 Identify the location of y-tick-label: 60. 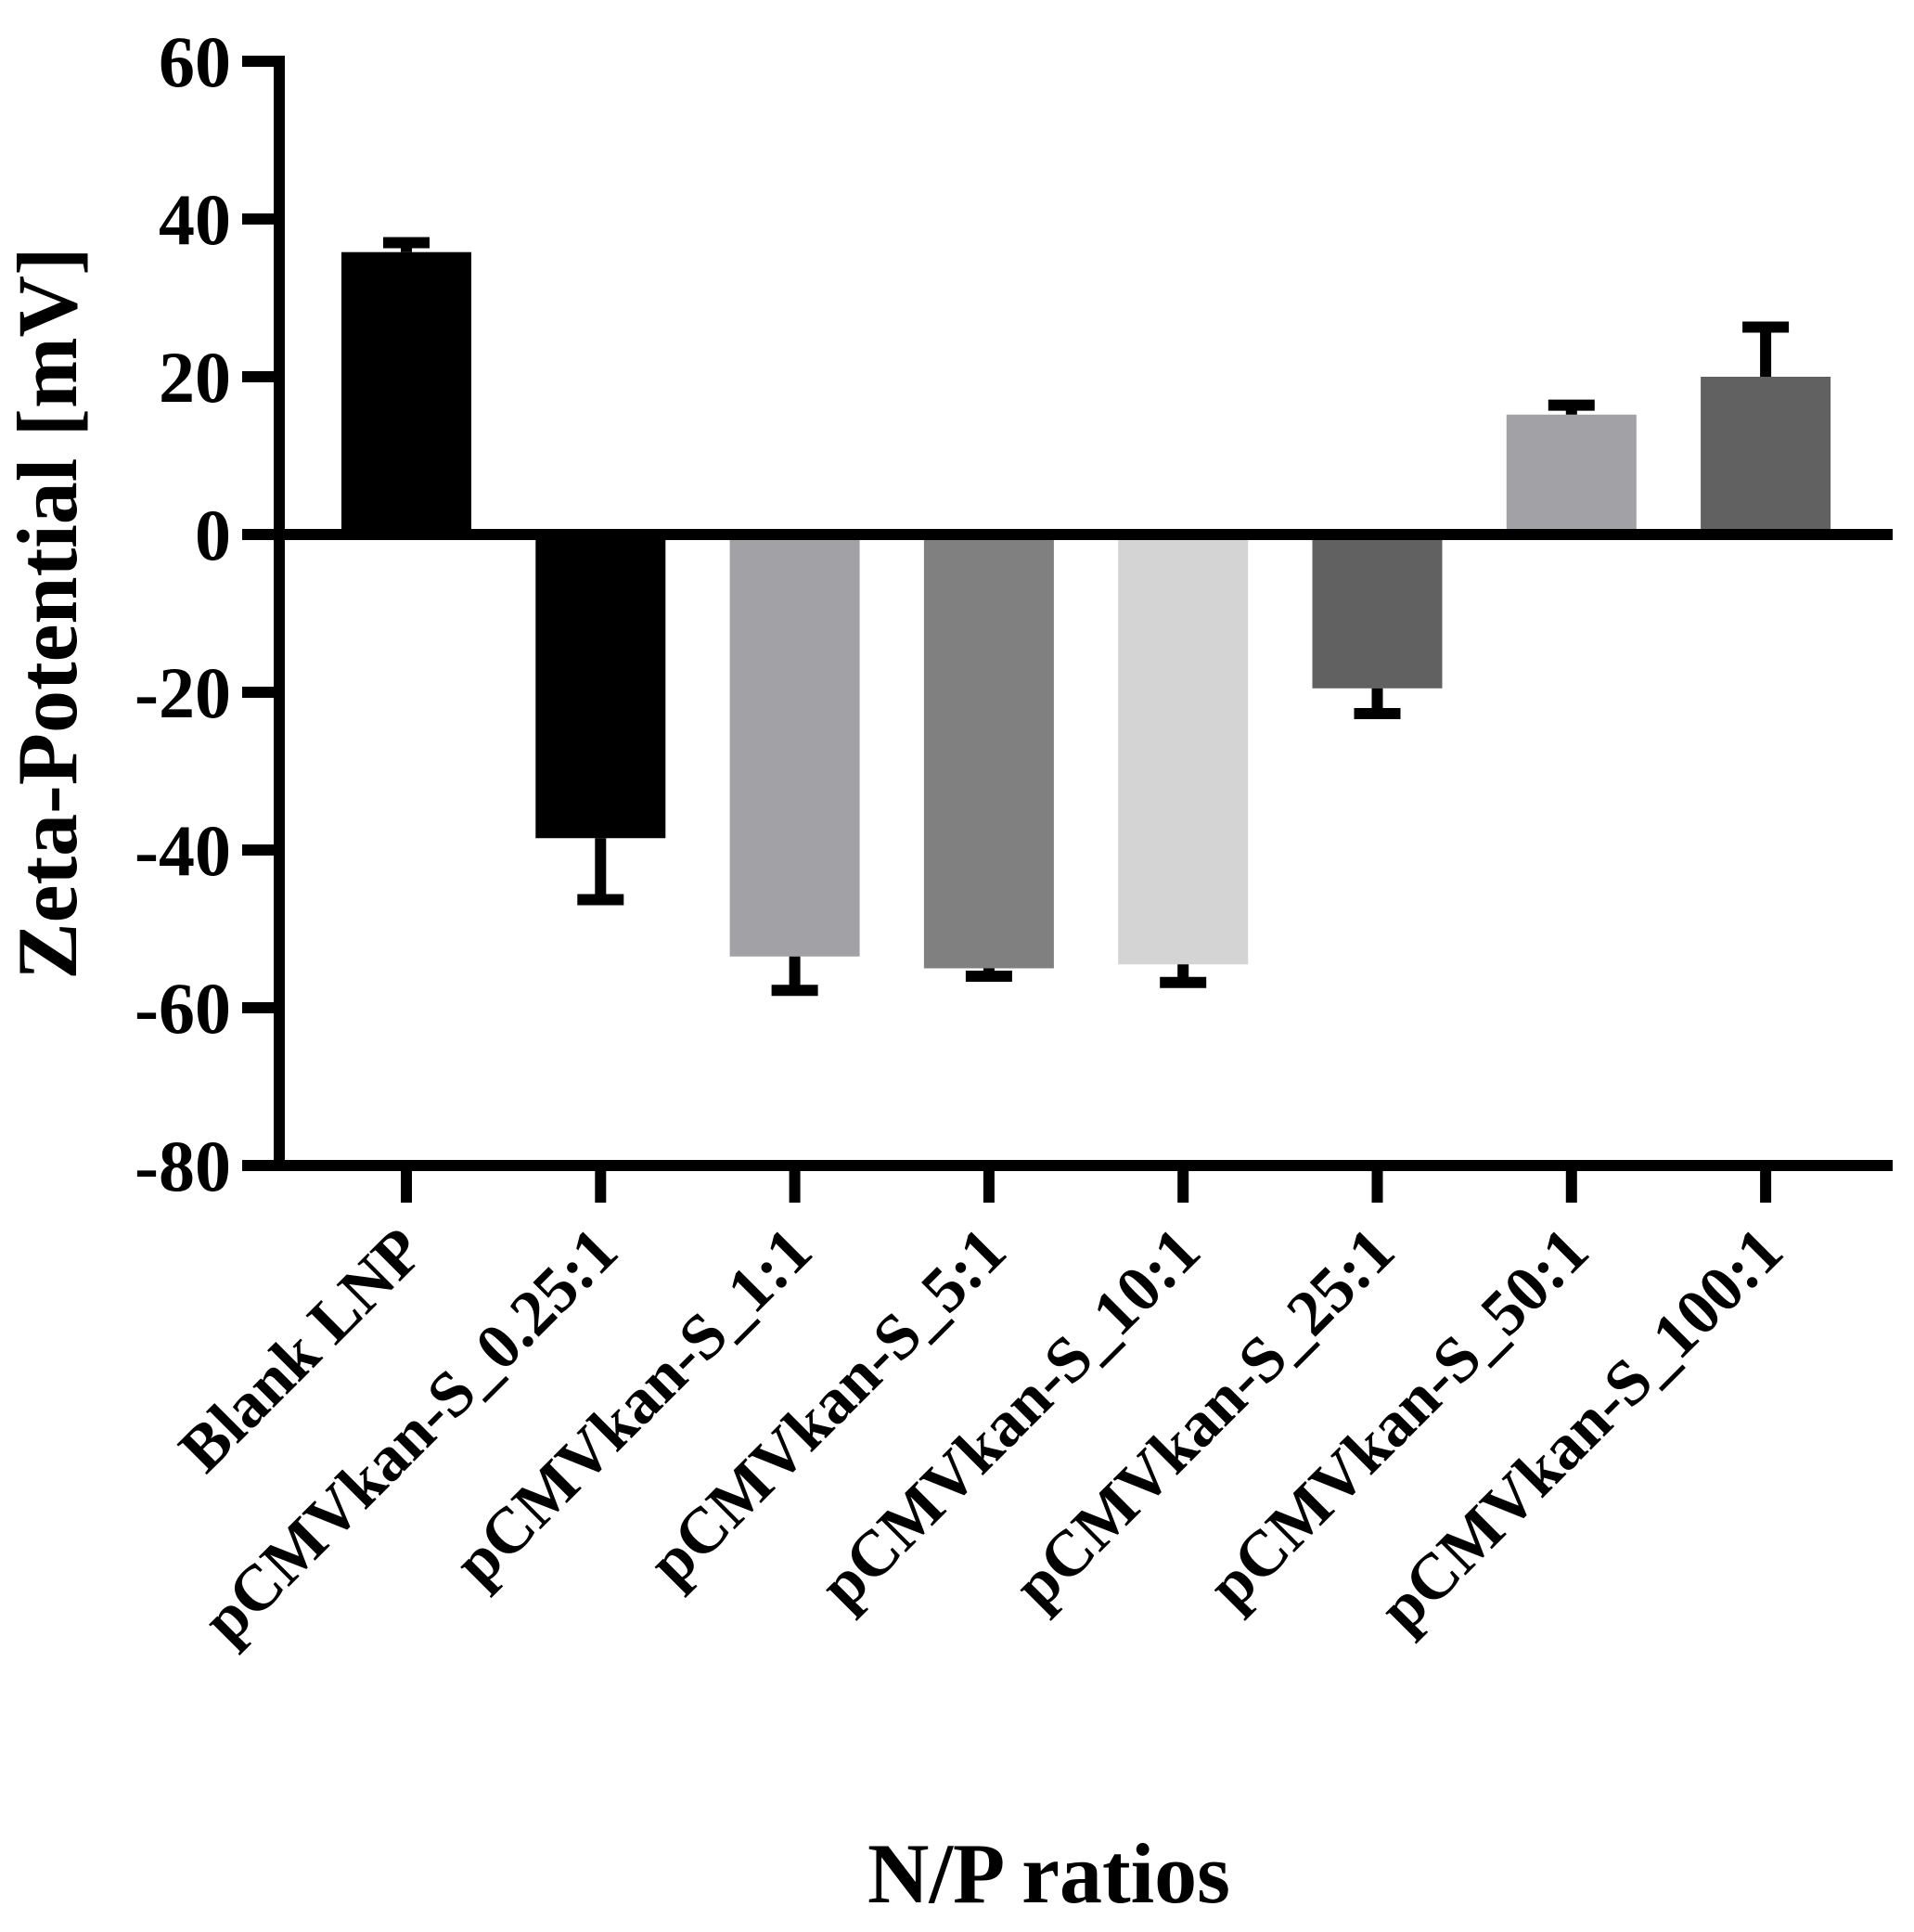
(195, 61).